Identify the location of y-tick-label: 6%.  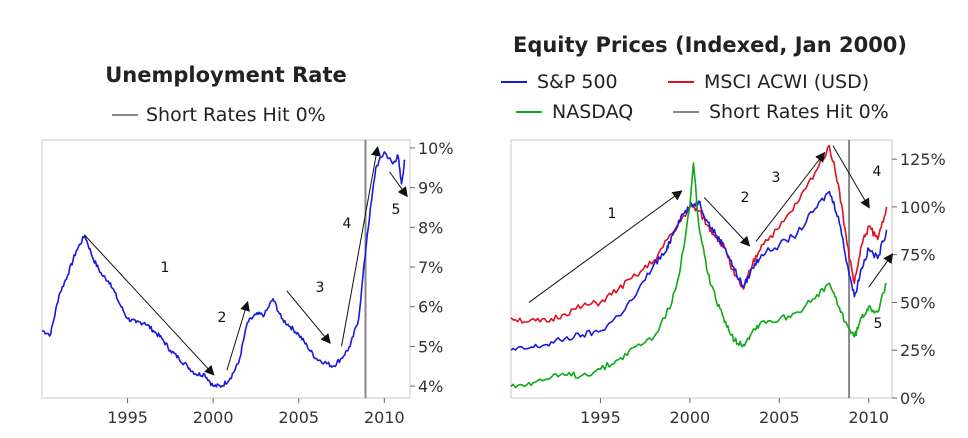
(430, 307).